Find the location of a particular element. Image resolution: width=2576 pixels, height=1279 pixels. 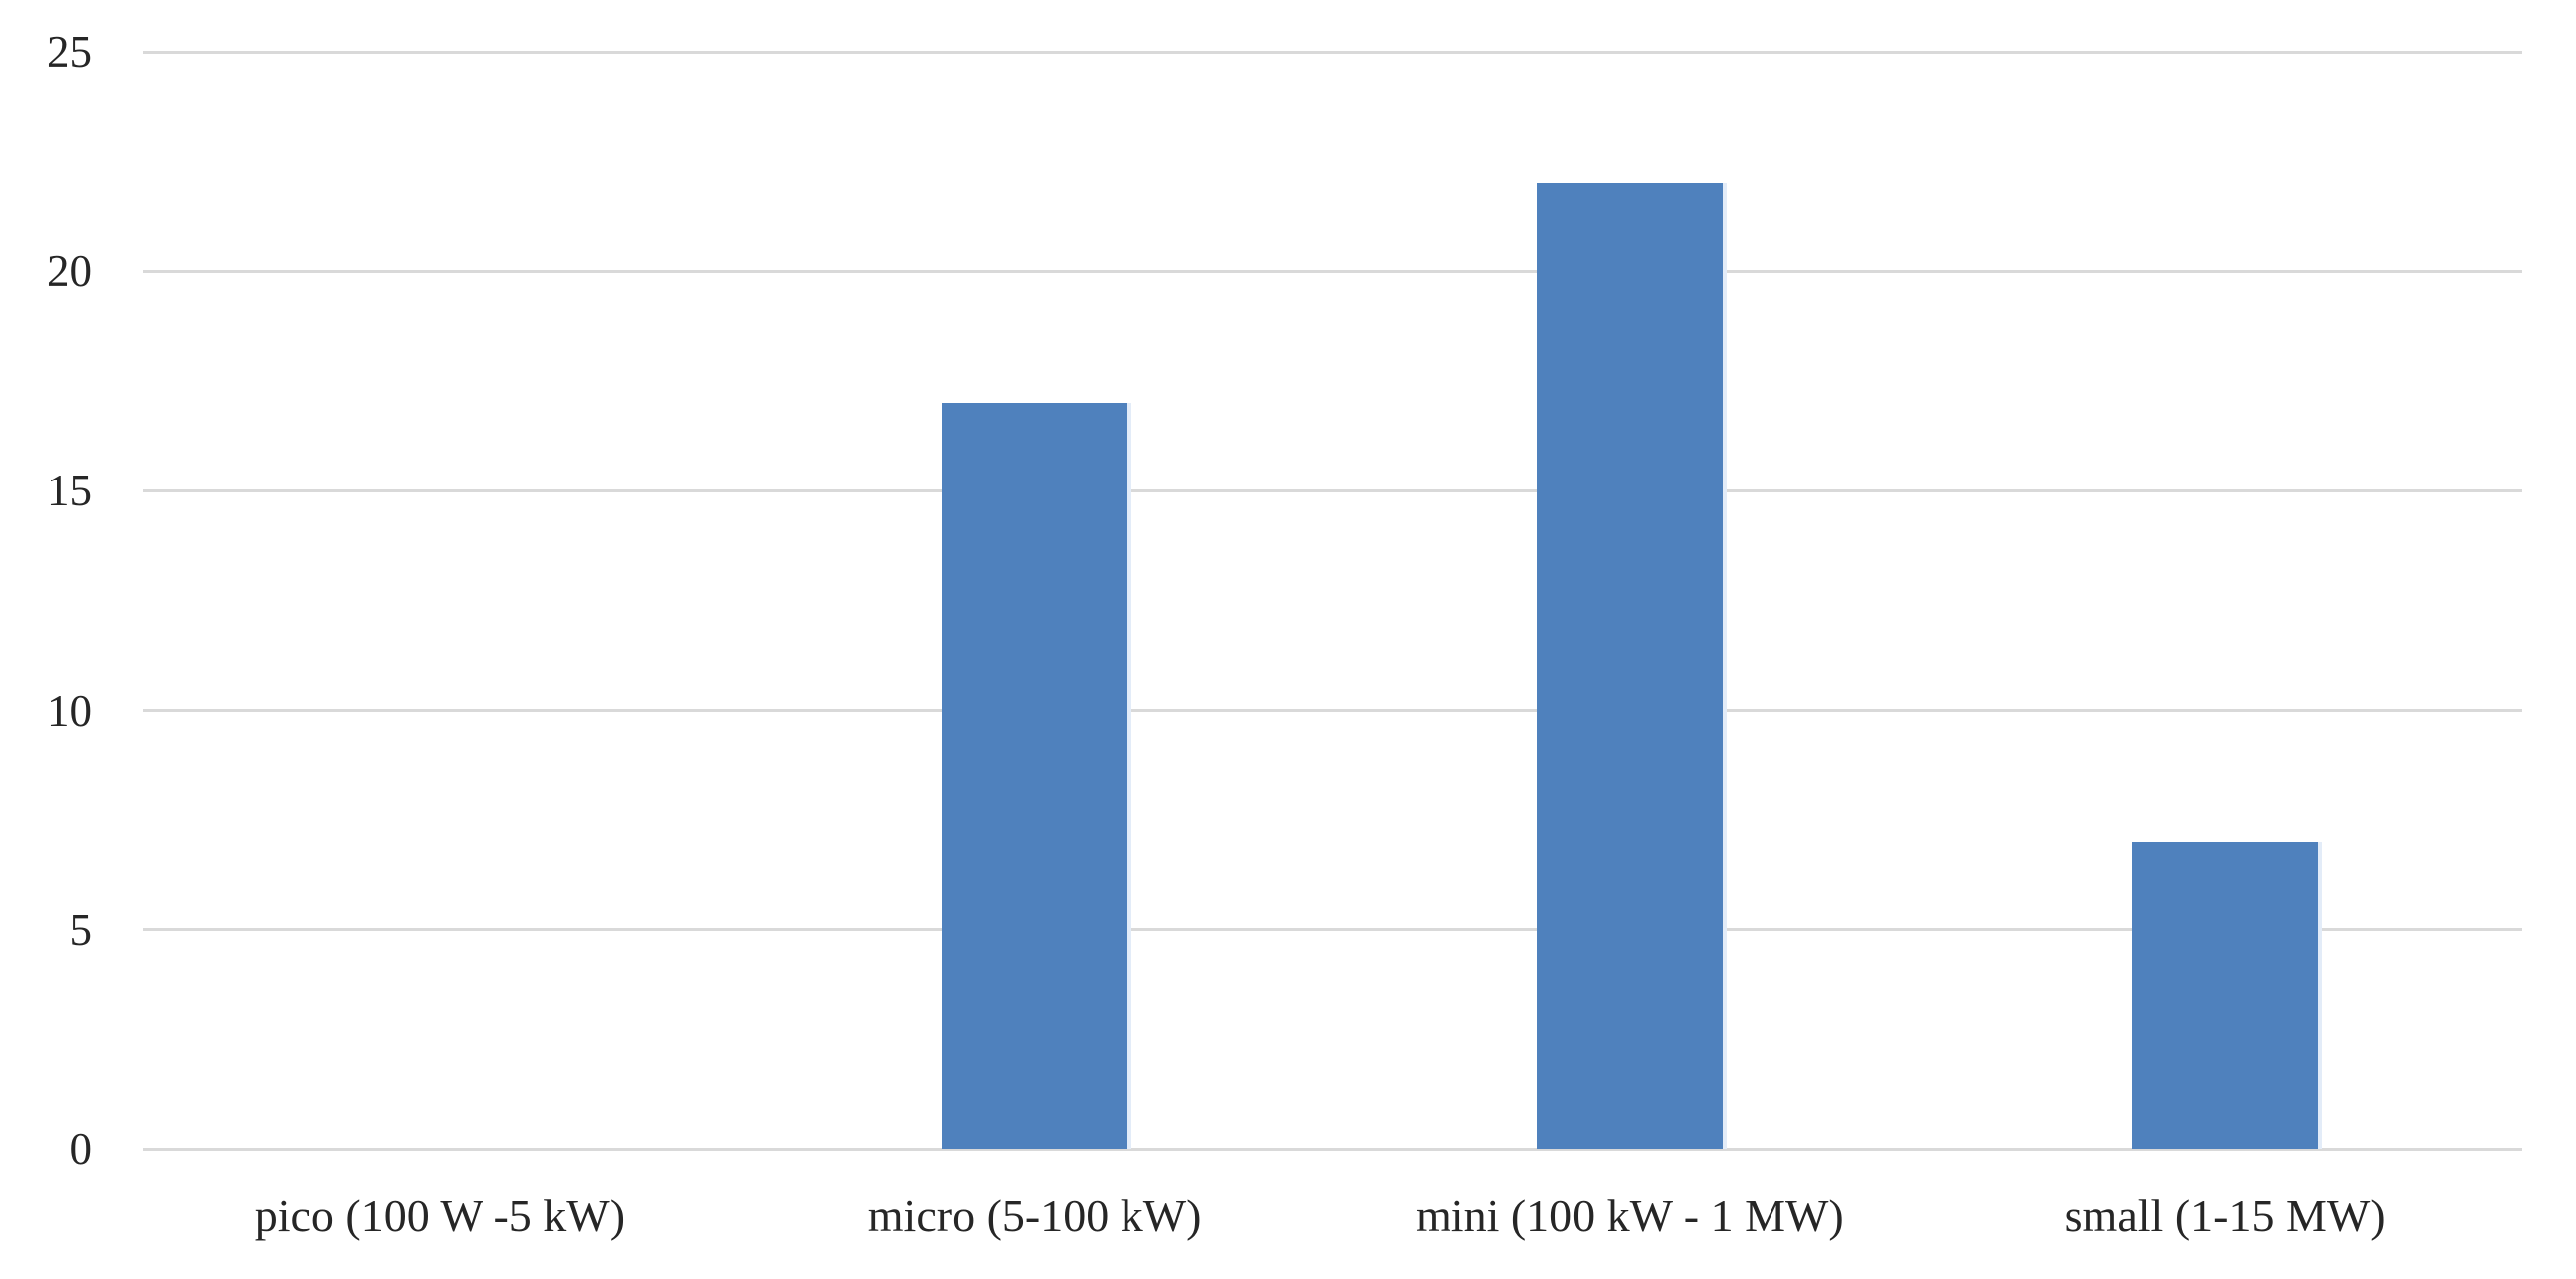

y-tick-label: 0 is located at coordinates (81, 1149).